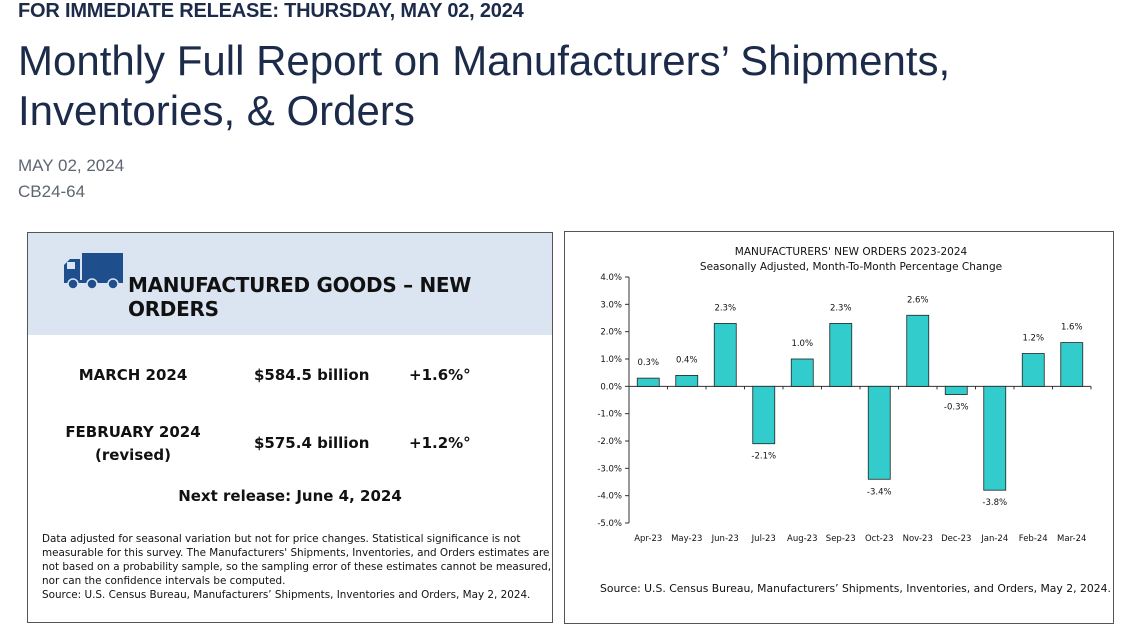  Describe the element at coordinates (918, 300) in the screenshot. I see `data-label: 2.6%` at that location.